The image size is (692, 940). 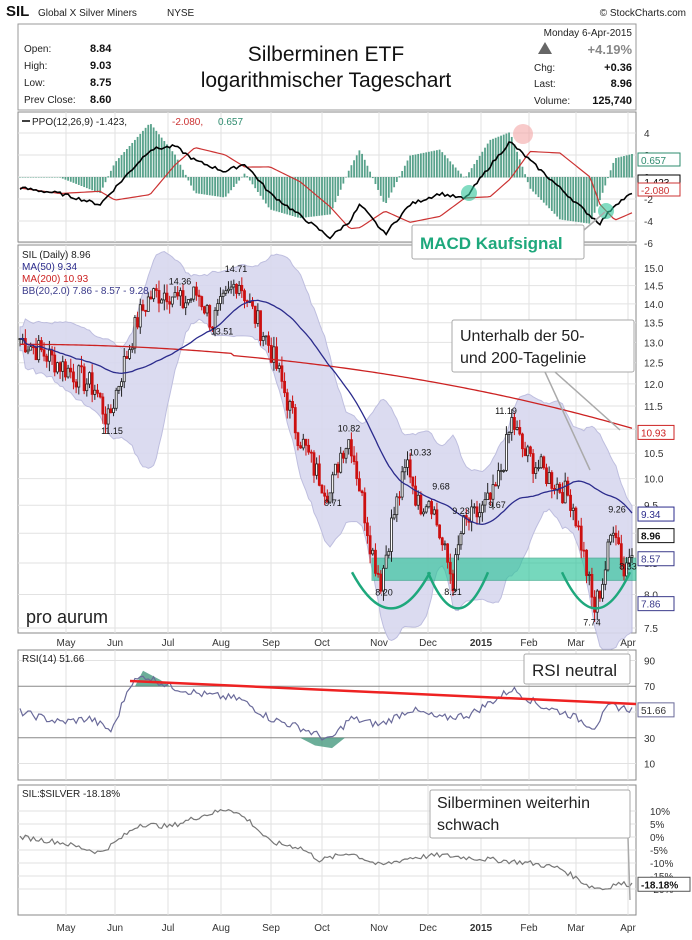 I want to click on low-value: 8.75, so click(x=100, y=83).